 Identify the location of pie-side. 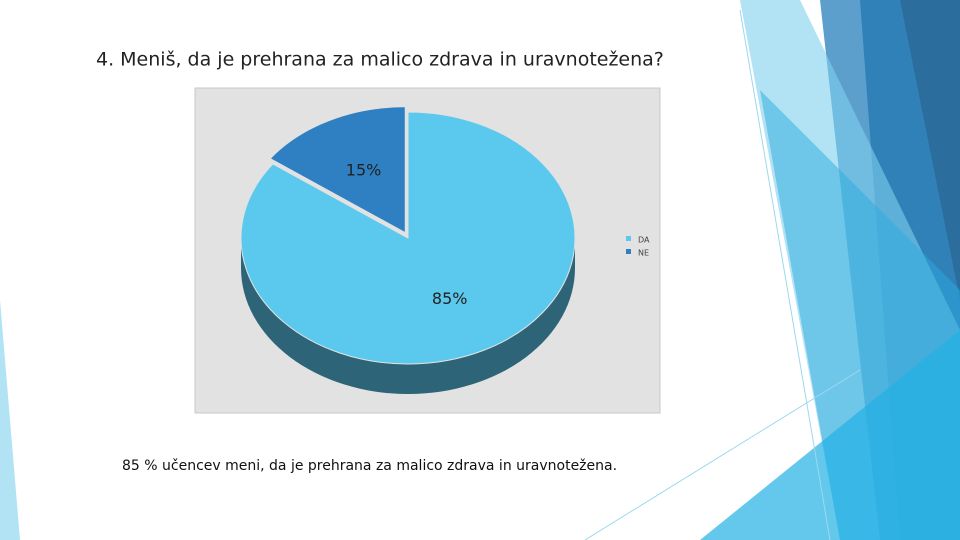
(408, 316).